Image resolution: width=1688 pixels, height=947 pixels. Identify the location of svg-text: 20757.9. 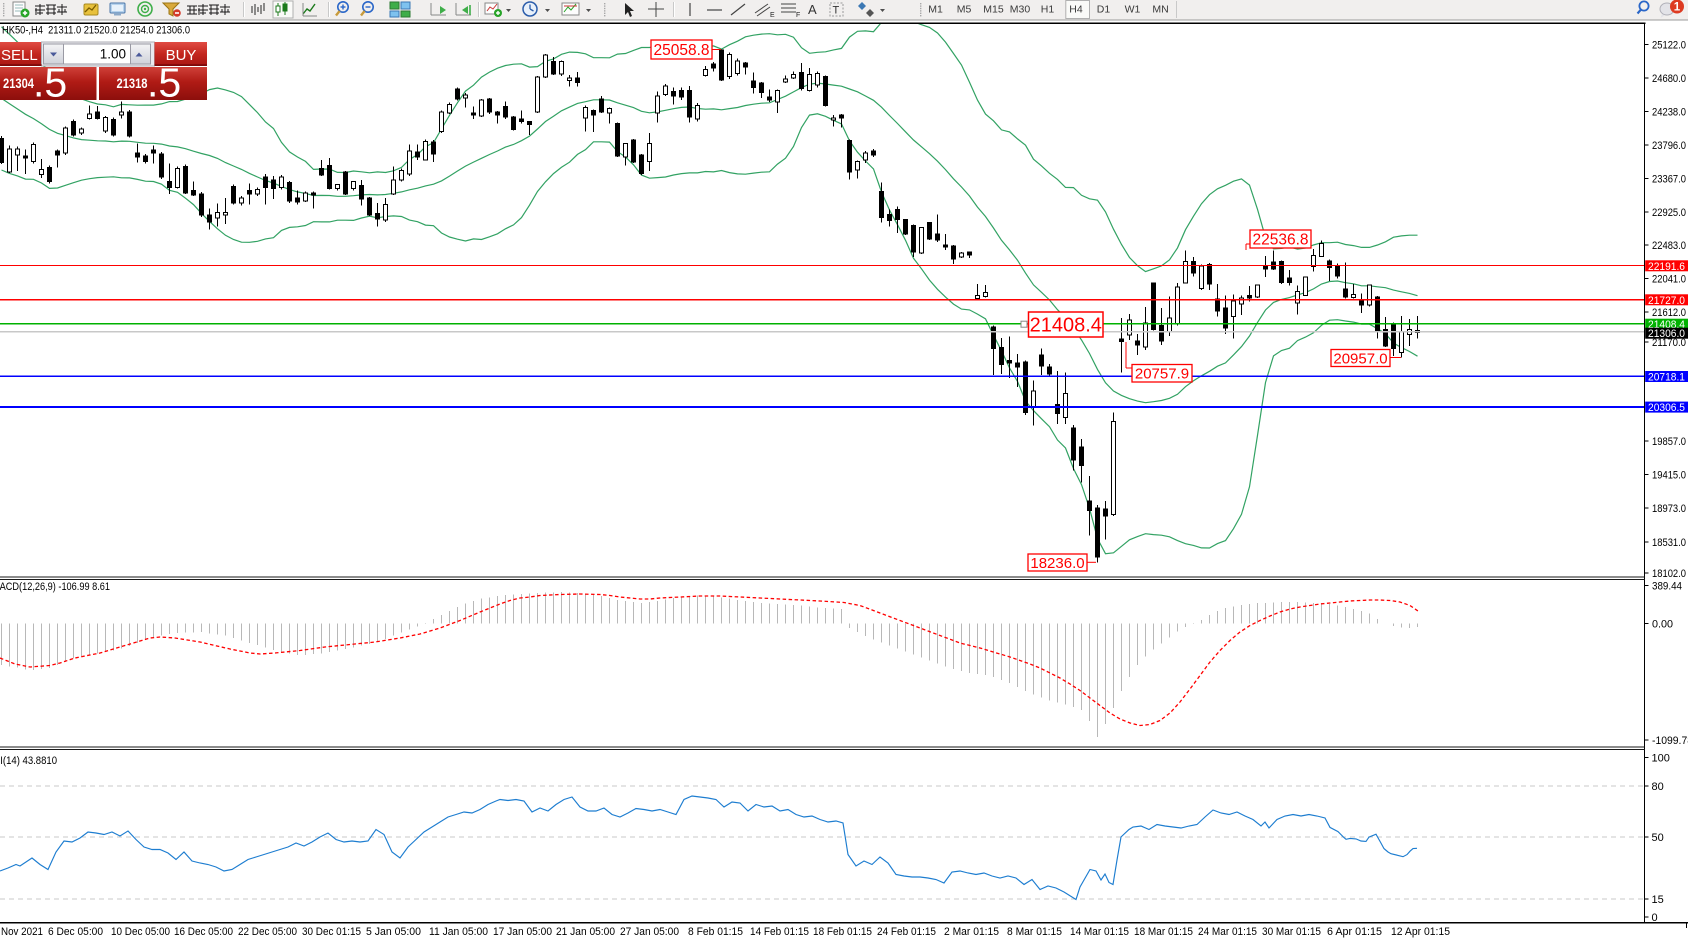
(1162, 374).